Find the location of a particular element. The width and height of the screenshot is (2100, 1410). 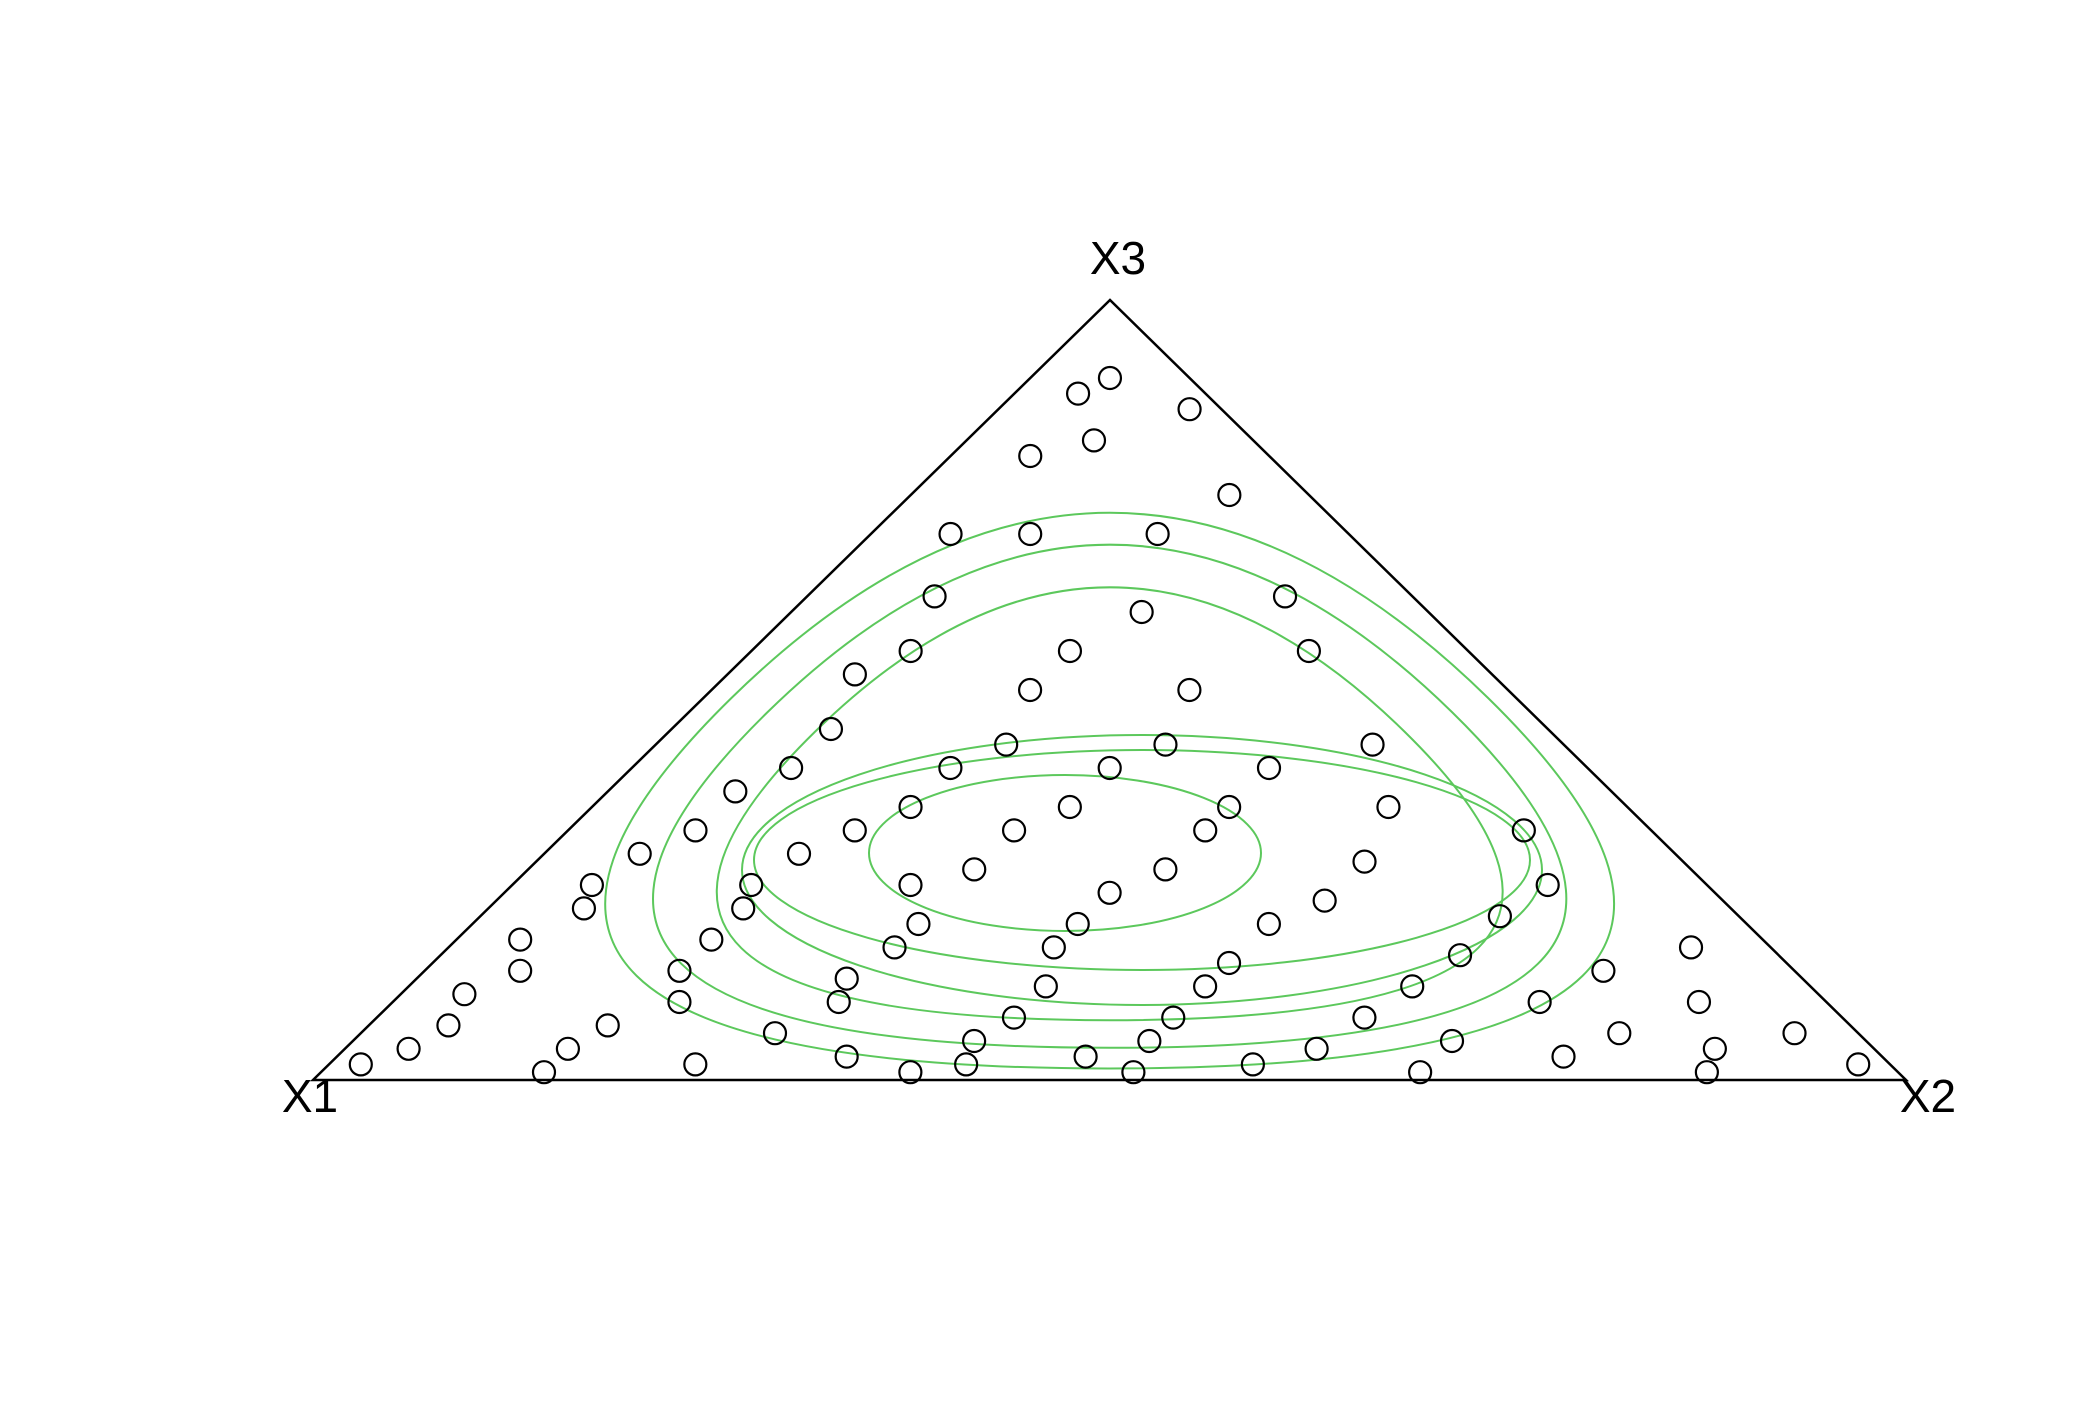

vertex-label: X2 is located at coordinates (1928, 1096).